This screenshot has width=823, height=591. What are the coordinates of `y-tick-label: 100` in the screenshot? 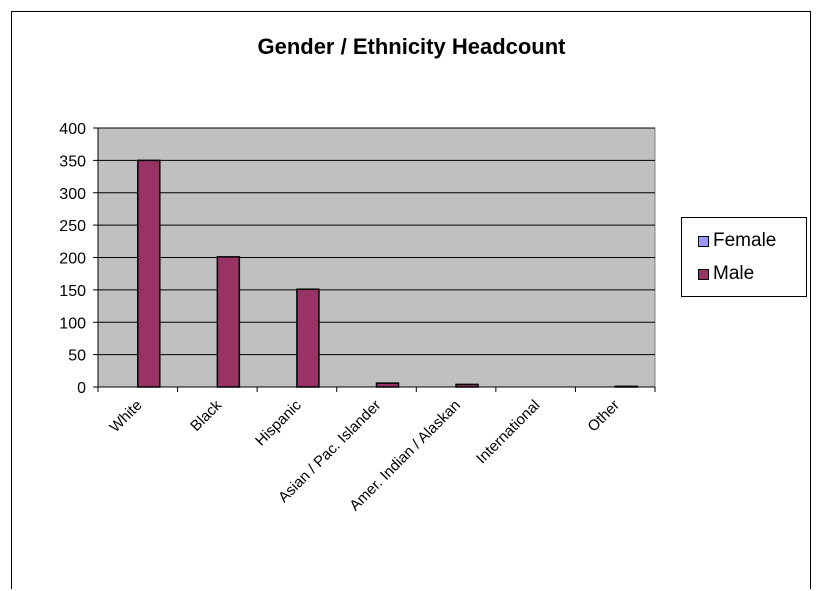 It's located at (72, 323).